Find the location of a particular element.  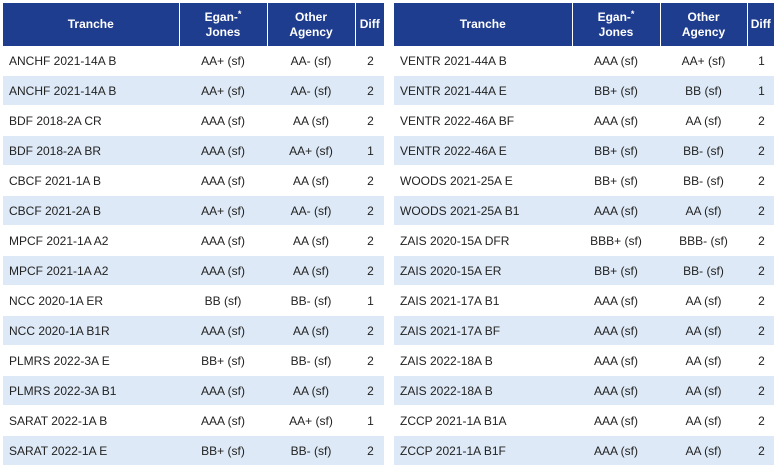

table-row: ZAIS 2021-17A B1 AAA (sf) AA (sf) 2 is located at coordinates (584, 300).